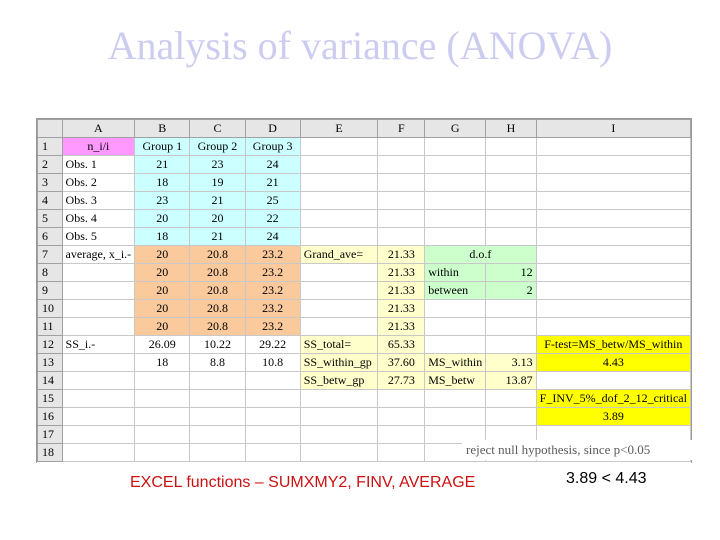 The width and height of the screenshot is (720, 540). I want to click on cell: Grand_ave=, so click(339, 254).